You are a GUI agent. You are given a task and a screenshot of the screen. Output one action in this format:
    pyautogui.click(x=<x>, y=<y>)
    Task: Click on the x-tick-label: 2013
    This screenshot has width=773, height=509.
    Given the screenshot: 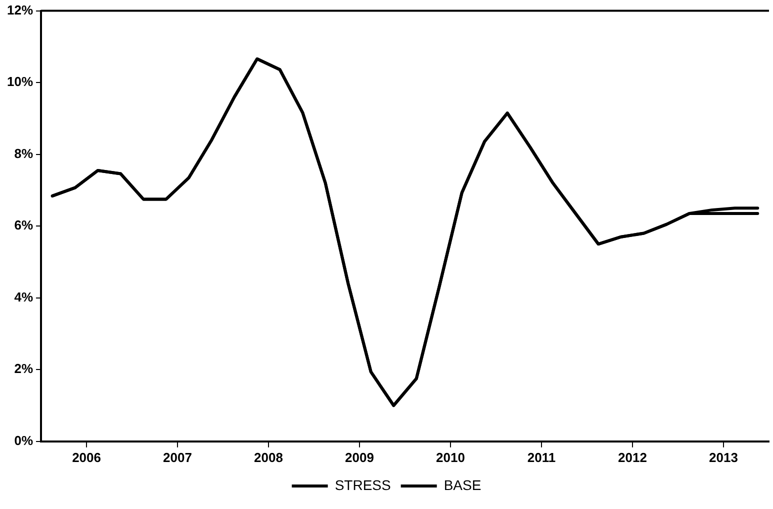 What is the action you would take?
    pyautogui.click(x=723, y=457)
    